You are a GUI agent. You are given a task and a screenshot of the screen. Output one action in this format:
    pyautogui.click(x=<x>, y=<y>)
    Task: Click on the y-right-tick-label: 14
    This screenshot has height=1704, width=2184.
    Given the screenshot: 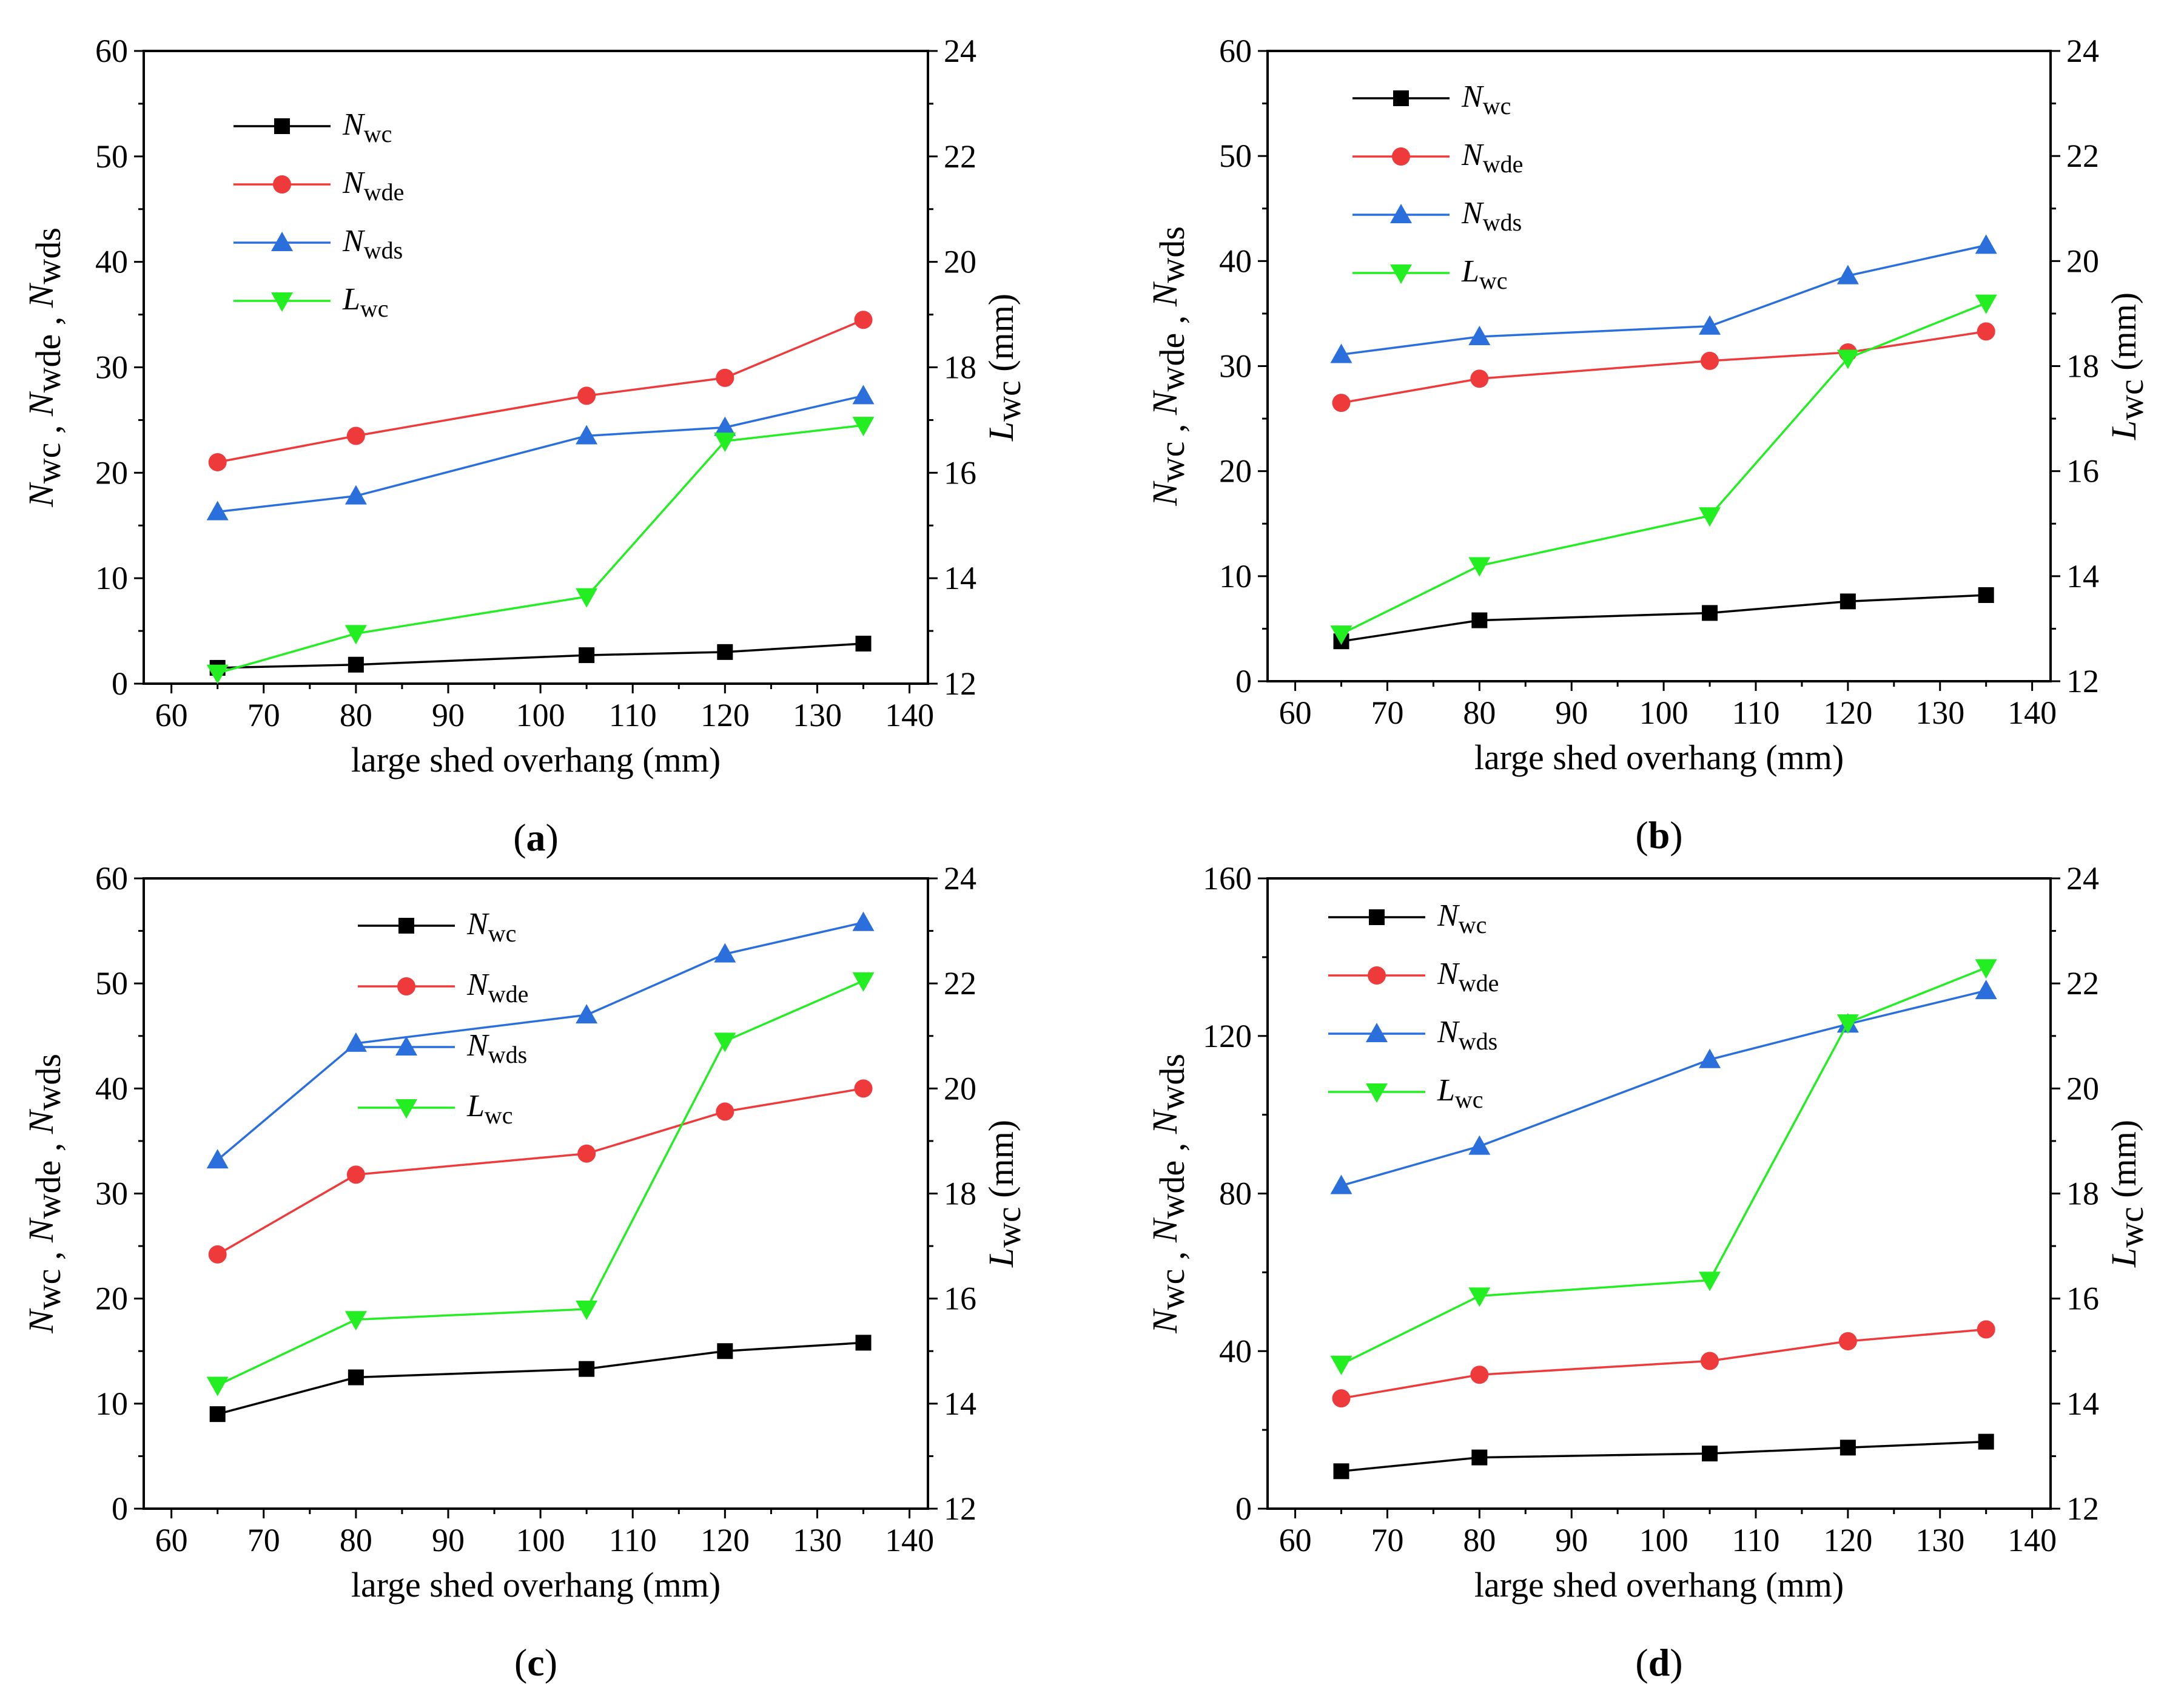 What is the action you would take?
    pyautogui.click(x=960, y=578)
    